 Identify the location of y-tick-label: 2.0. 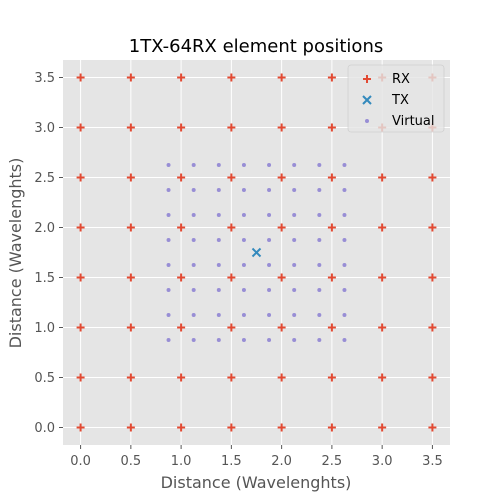
(44, 228).